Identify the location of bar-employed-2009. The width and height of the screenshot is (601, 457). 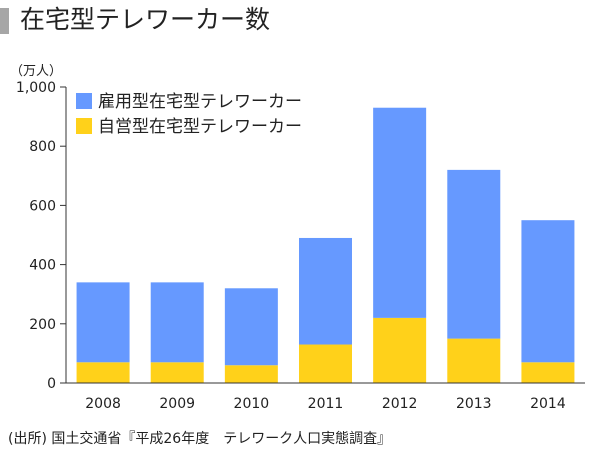
(177, 322).